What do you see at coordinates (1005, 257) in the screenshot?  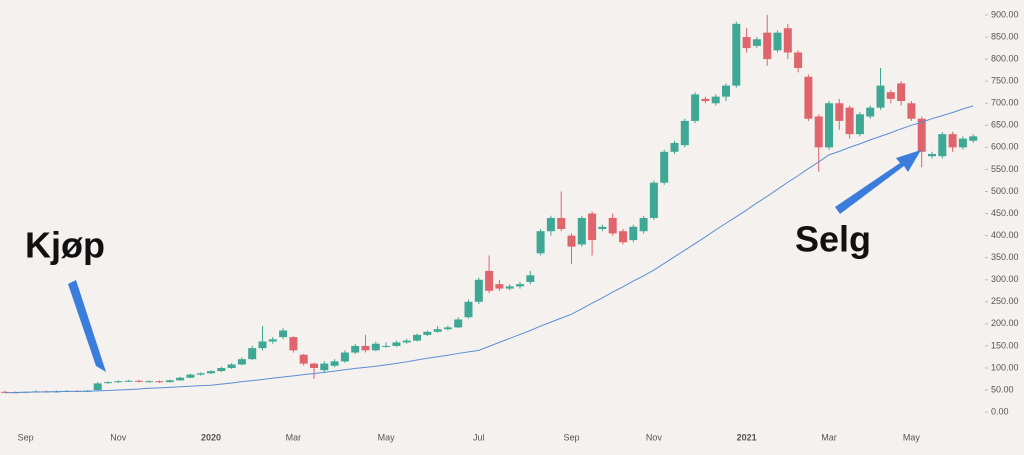 I see `y-tick-label: 350.00` at bounding box center [1005, 257].